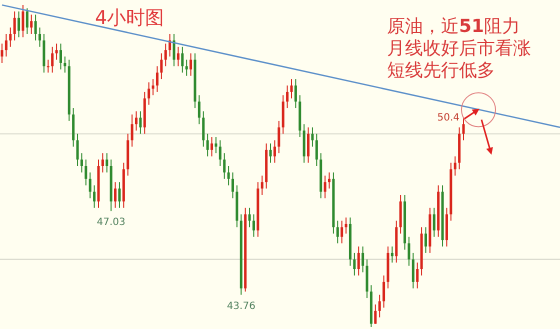 This screenshot has height=329, width=560. I want to click on annotation: 月线收好后市看涨, so click(459, 48).